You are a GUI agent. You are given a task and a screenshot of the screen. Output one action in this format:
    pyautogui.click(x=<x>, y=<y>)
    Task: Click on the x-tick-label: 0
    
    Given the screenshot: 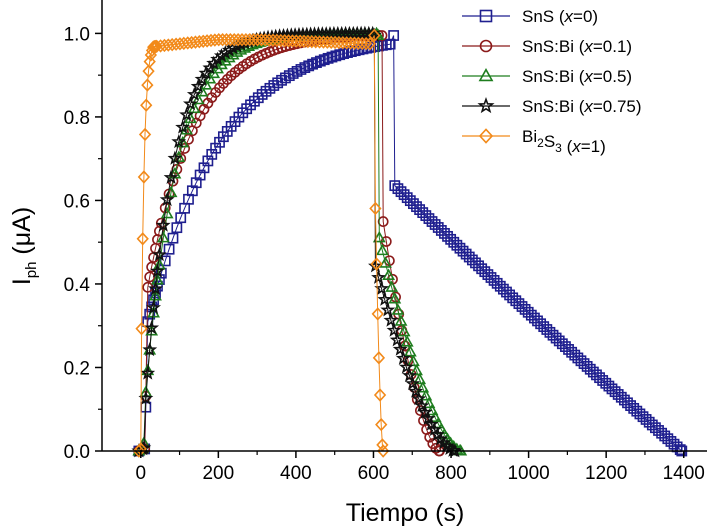 What is the action you would take?
    pyautogui.click(x=140, y=473)
    